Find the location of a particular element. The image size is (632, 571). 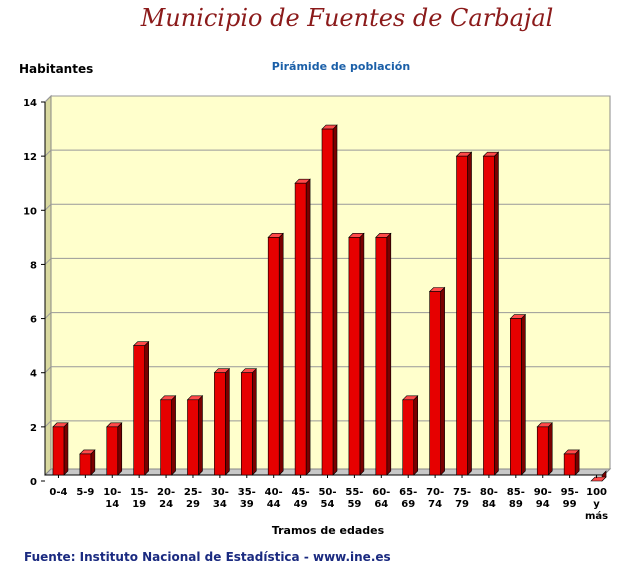

y-tick-label: 14 is located at coordinates (30, 103).